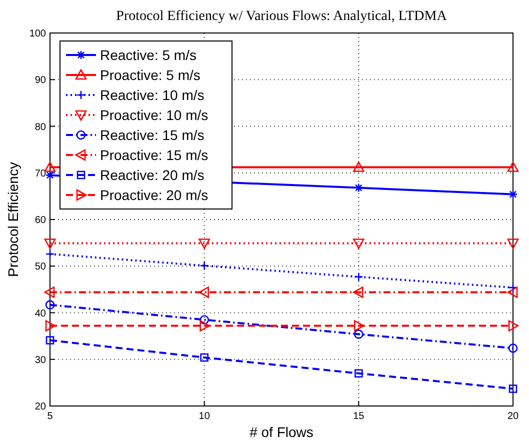 The image size is (529, 443). Describe the element at coordinates (150, 75) in the screenshot. I see `legend-label: Proactive: 5 m/s` at that location.